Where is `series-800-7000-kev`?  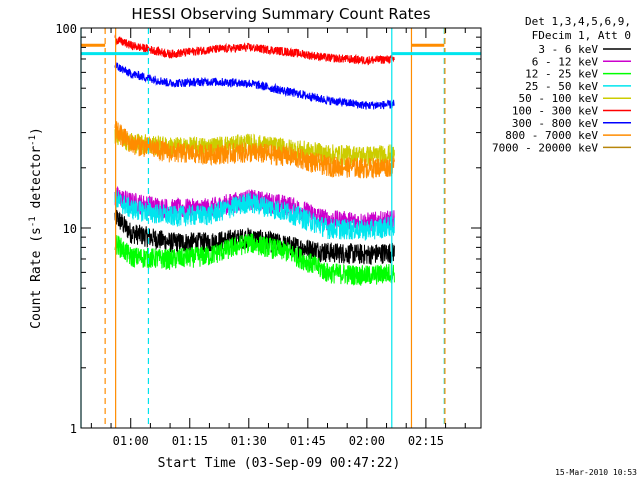
series-800-7000-kev is located at coordinates (254, 150).